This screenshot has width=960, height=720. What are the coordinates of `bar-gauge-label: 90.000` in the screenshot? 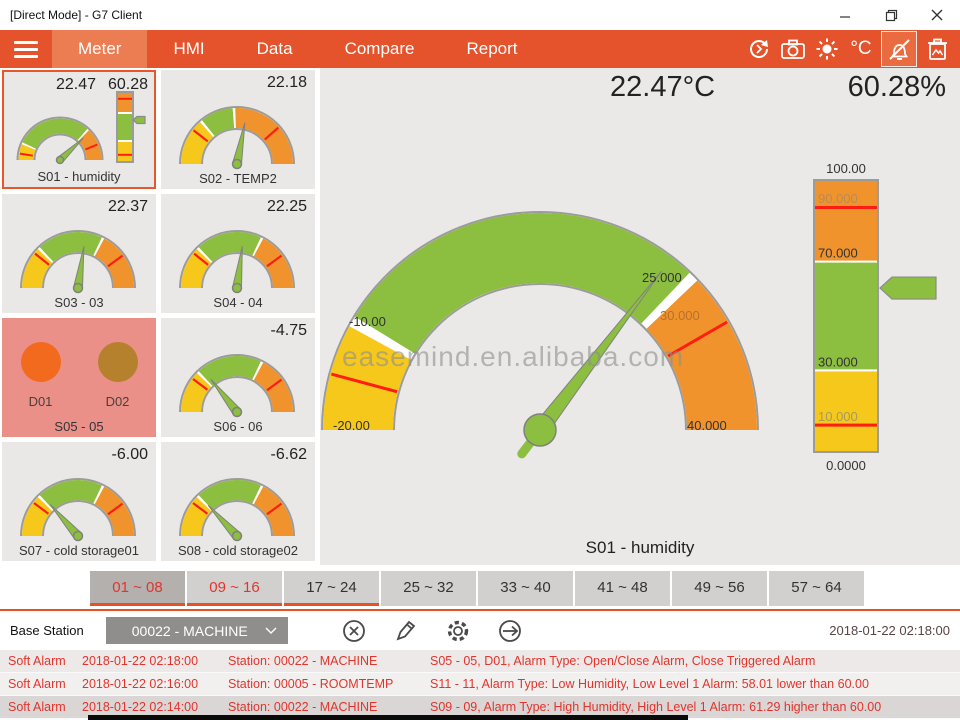 It's located at (838, 198).